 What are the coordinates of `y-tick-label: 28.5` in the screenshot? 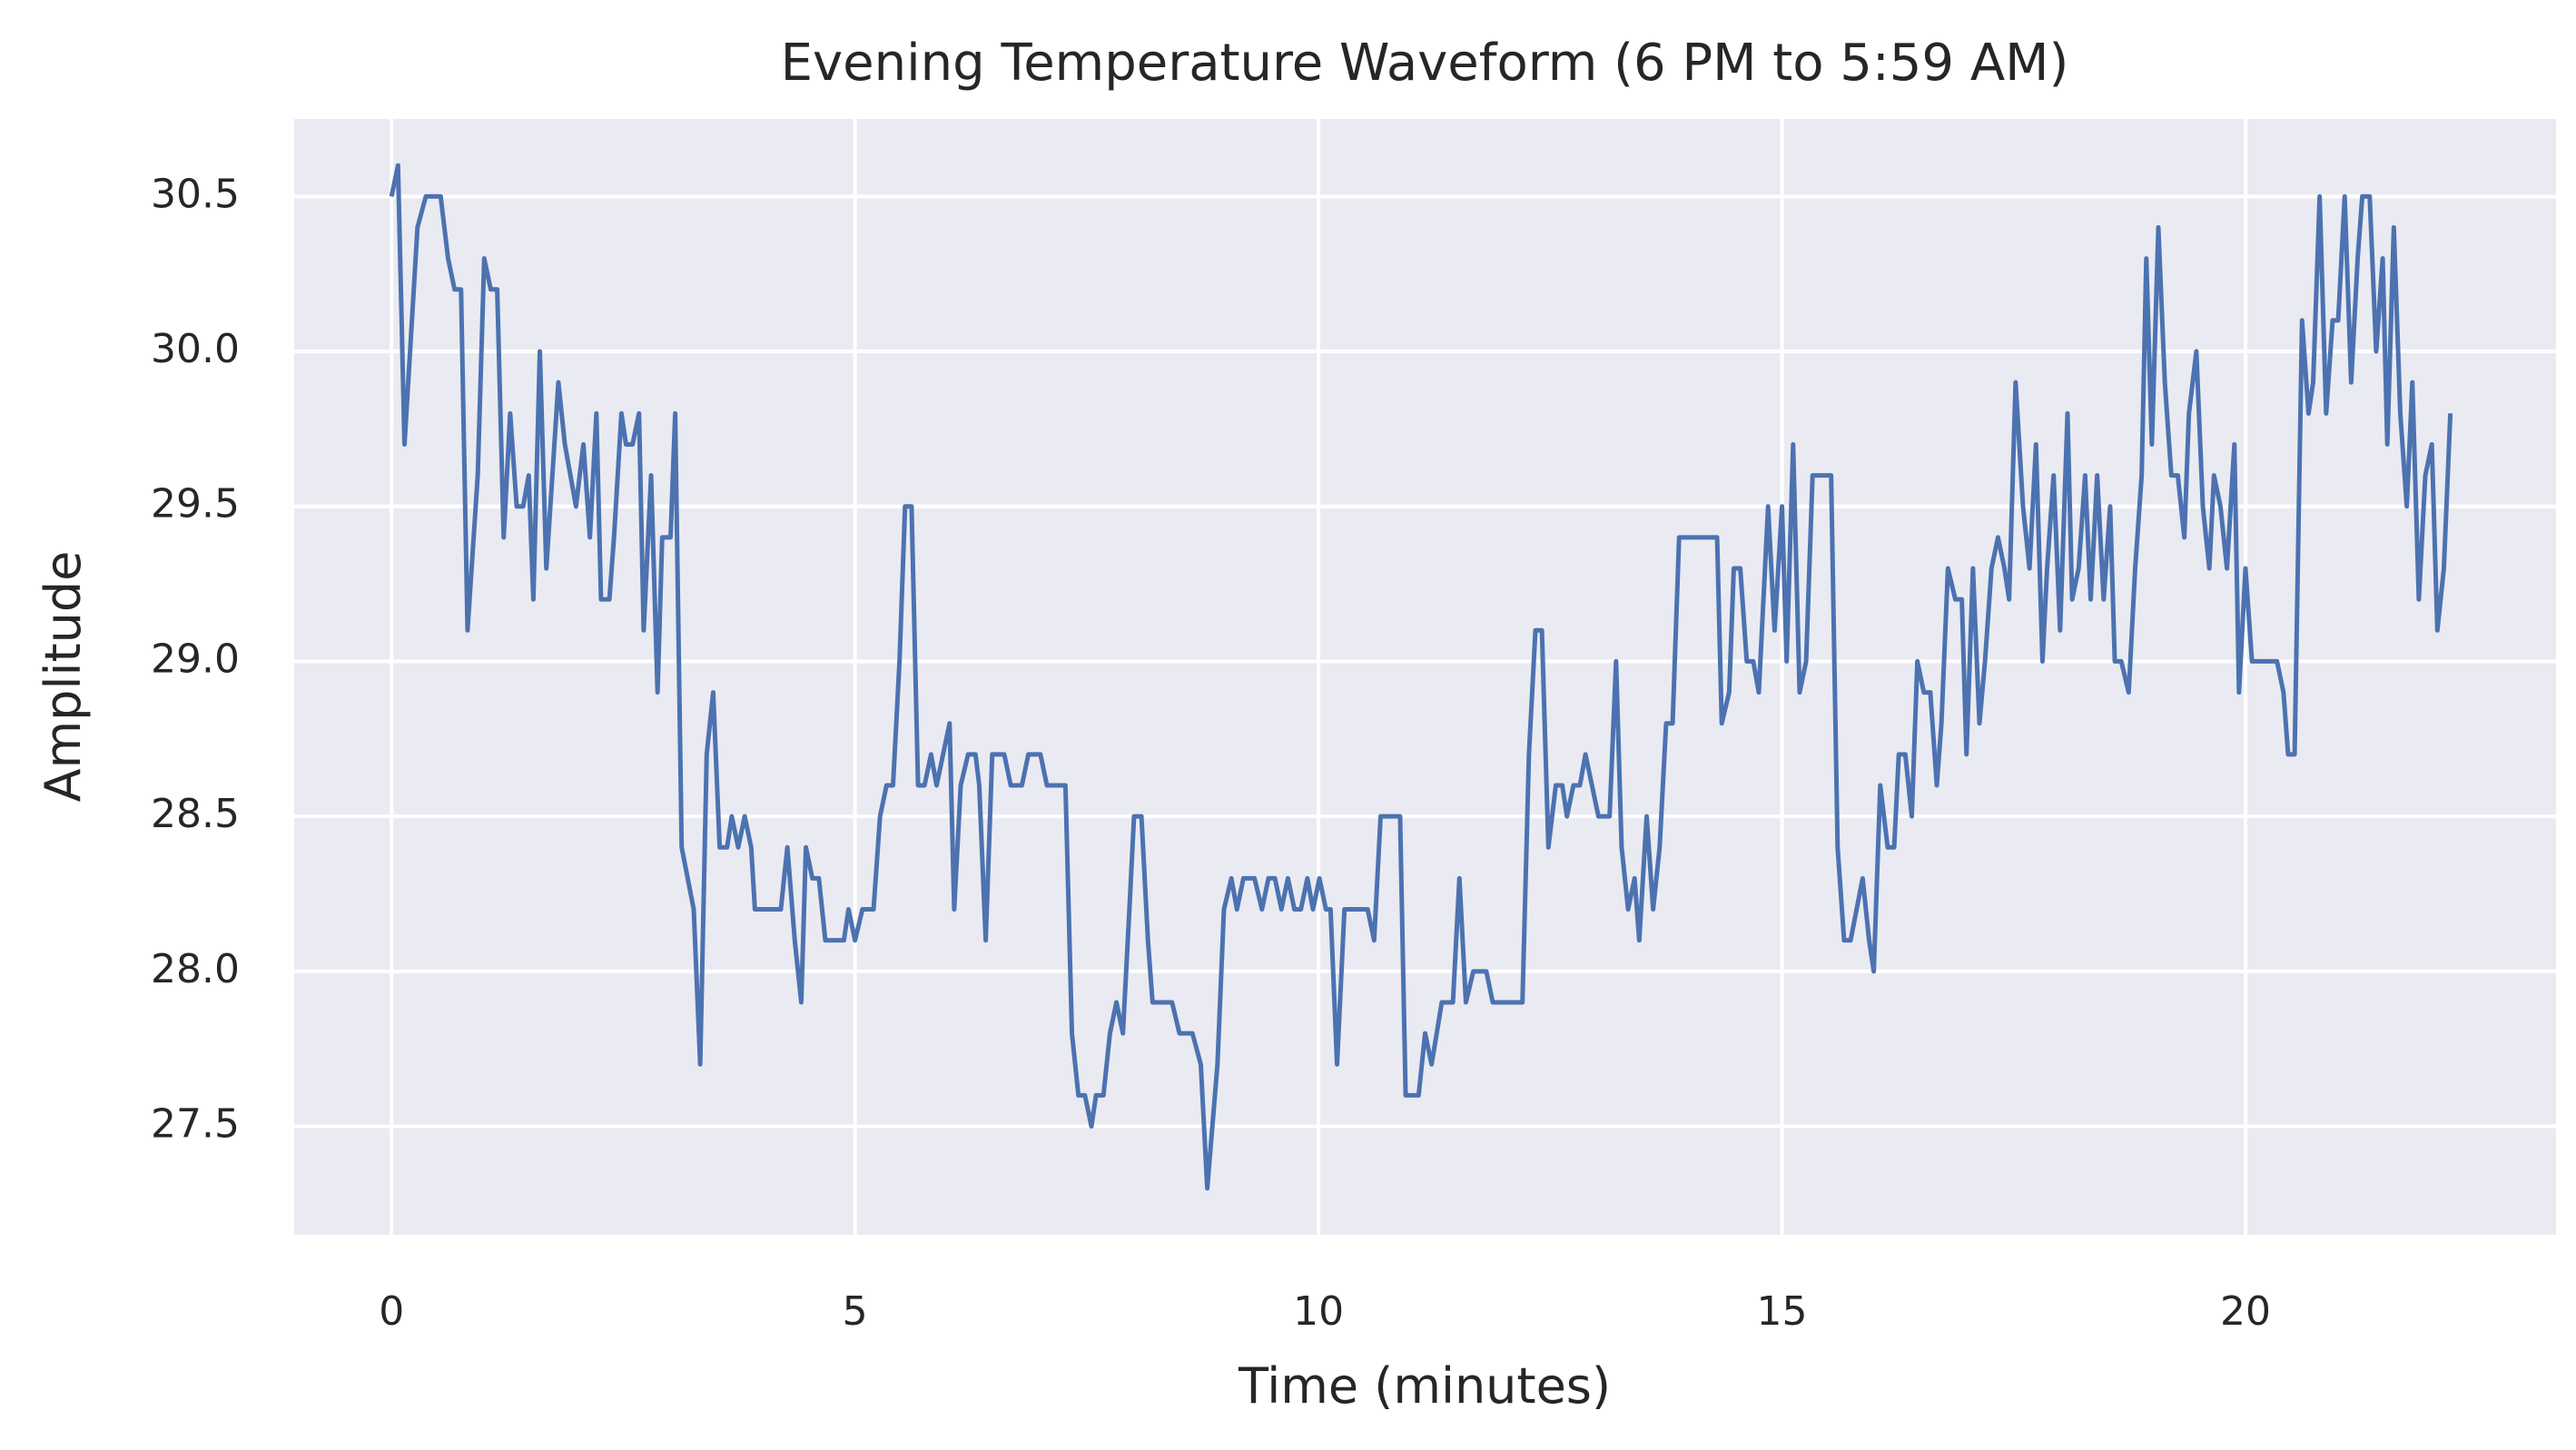 It's located at (195, 814).